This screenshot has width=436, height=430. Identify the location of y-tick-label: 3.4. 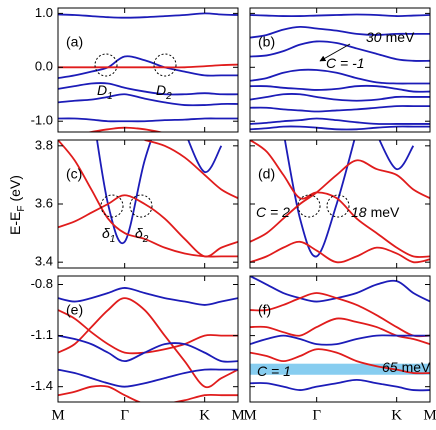
(44, 261).